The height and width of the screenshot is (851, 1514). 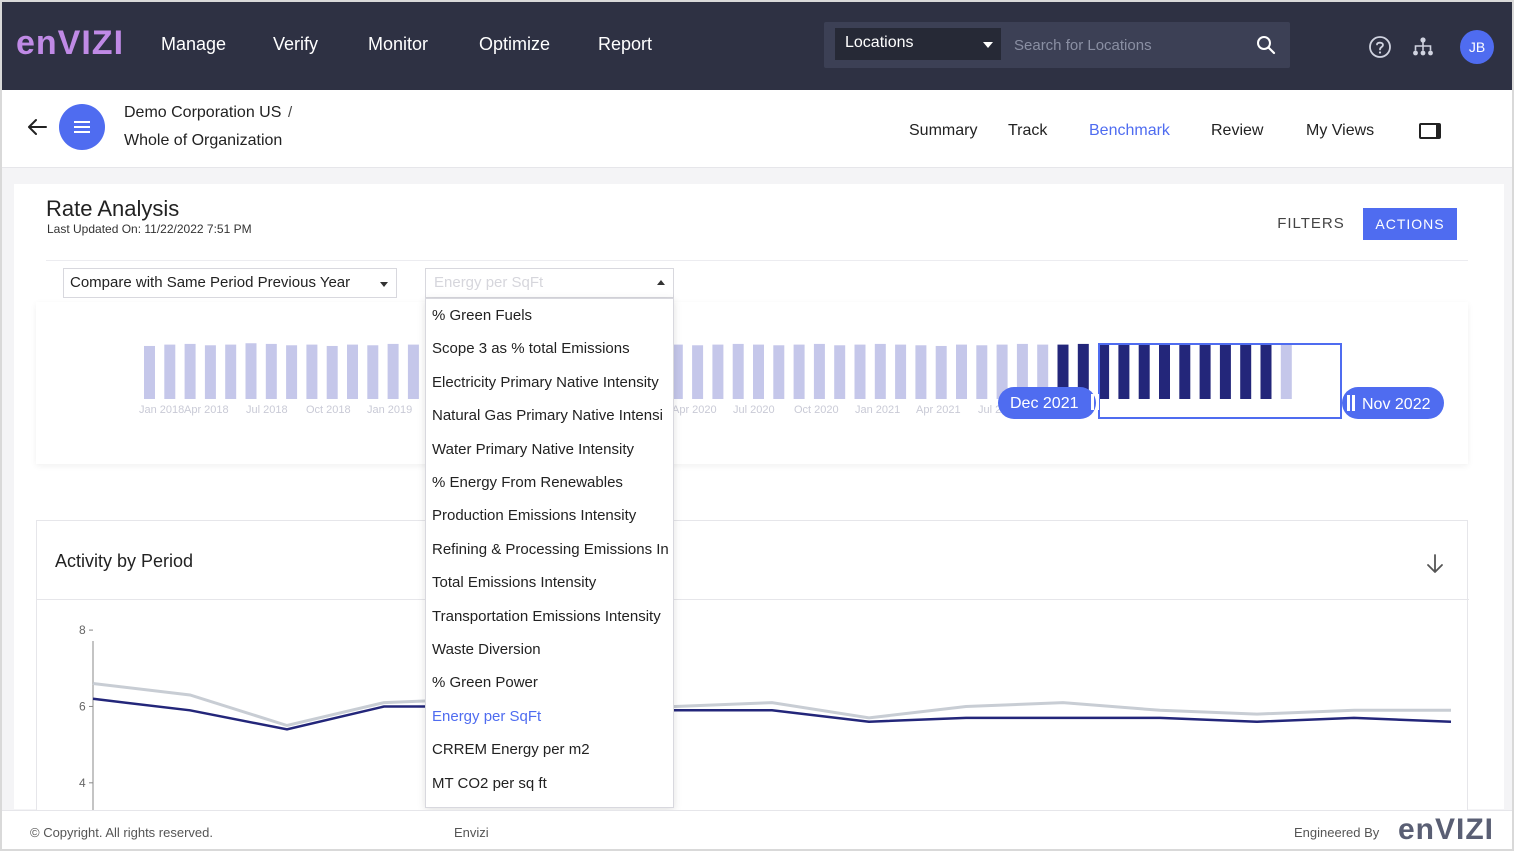 What do you see at coordinates (203, 140) in the screenshot?
I see `breadcrumb-scope: Whole of Organization` at bounding box center [203, 140].